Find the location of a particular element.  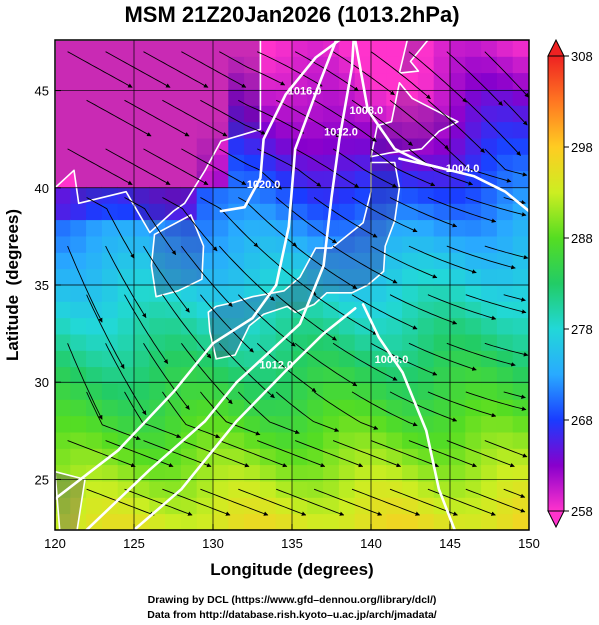

y-tick-label: 45 is located at coordinates (42, 91).